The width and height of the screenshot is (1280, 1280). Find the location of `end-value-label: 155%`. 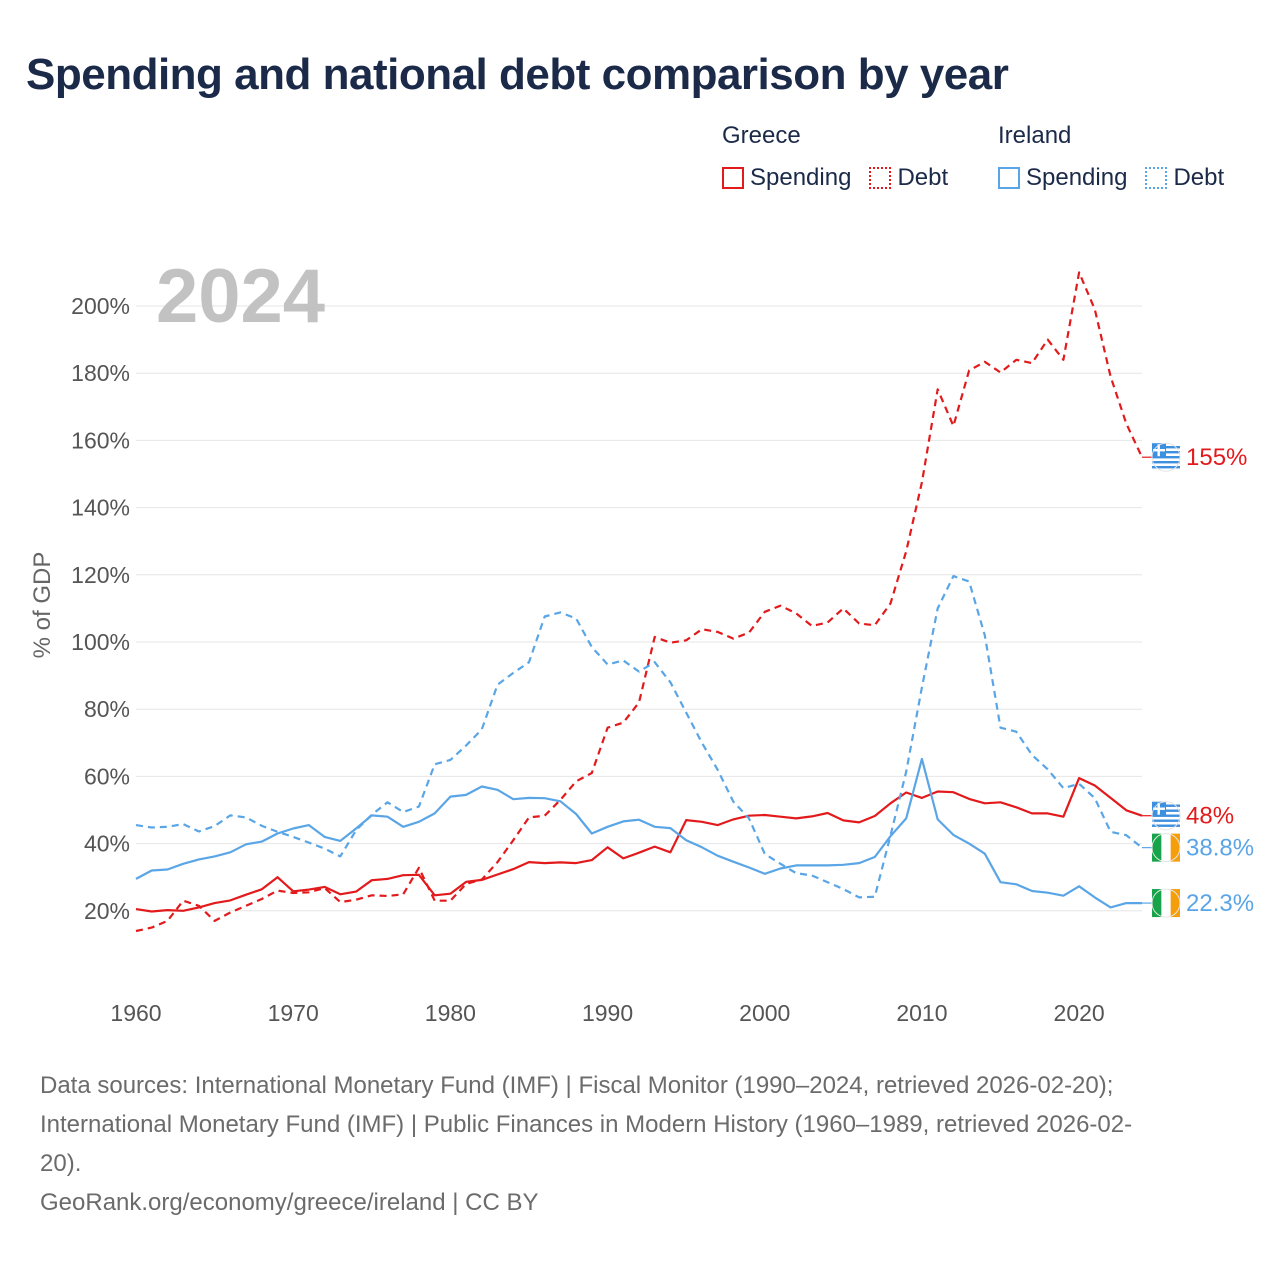

end-value-label: 155% is located at coordinates (1216, 457).